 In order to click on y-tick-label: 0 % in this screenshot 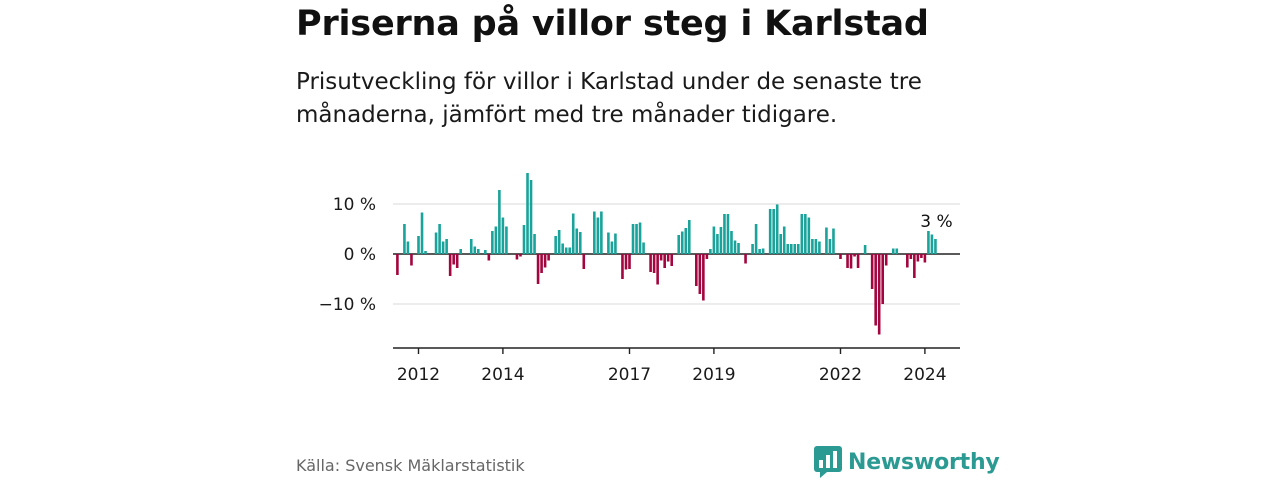, I will do `click(360, 255)`.